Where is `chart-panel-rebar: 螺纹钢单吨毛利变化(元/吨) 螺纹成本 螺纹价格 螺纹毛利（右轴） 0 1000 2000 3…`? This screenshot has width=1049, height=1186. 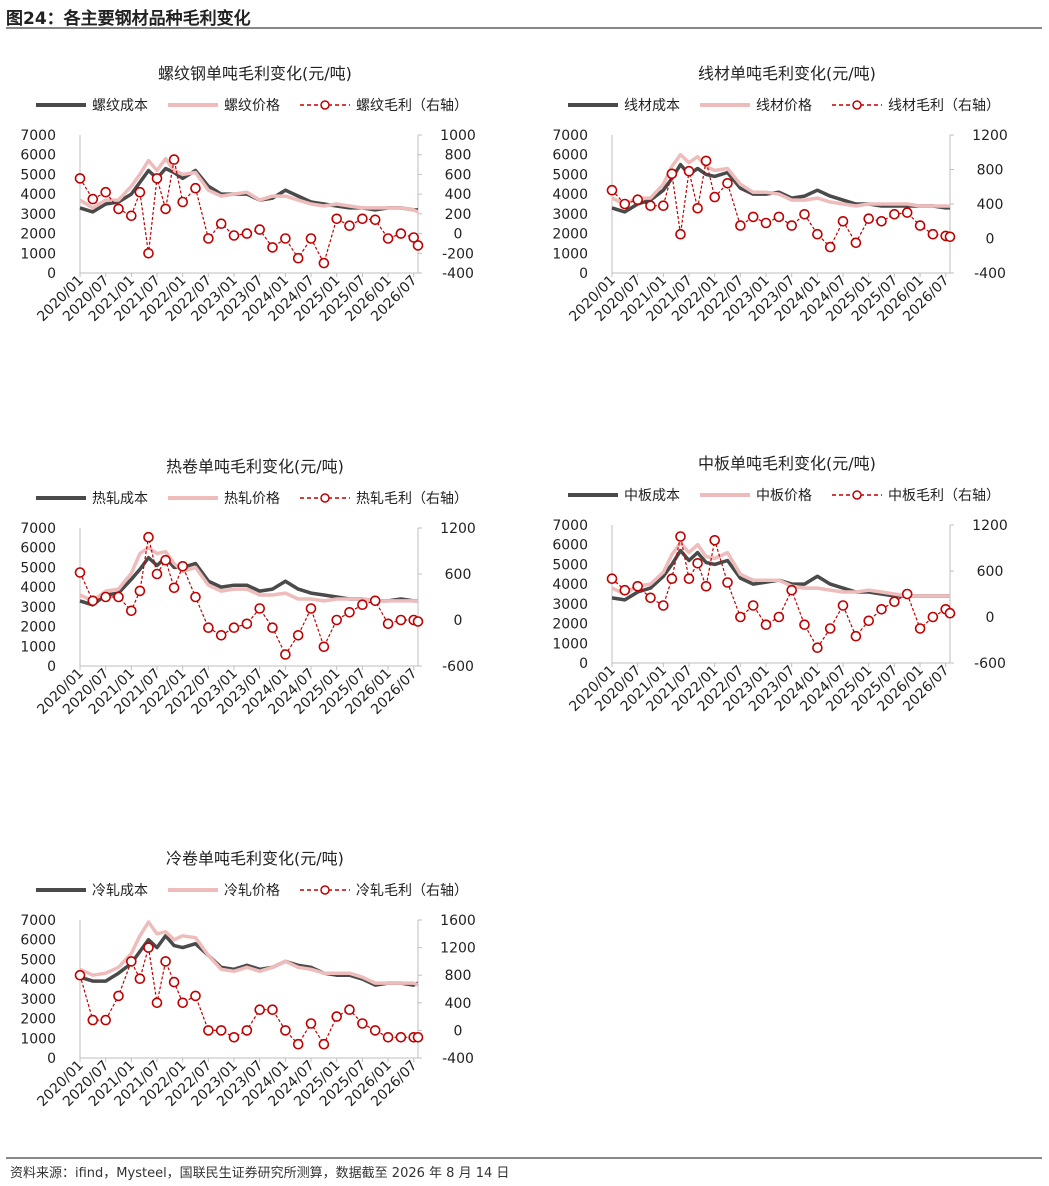 chart-panel-rebar: 螺纹钢单吨毛利变化(元/吨) 螺纹成本 螺纹价格 螺纹毛利（右轴） 0 1000 2000 3… is located at coordinates (255, 225).